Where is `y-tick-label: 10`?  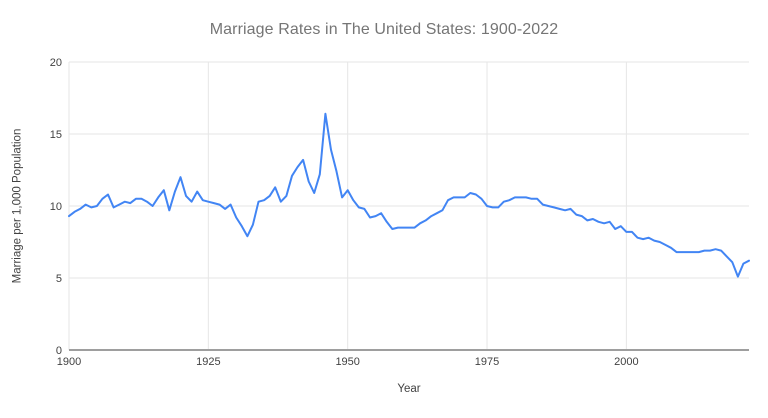
y-tick-label: 10 is located at coordinates (56, 207).